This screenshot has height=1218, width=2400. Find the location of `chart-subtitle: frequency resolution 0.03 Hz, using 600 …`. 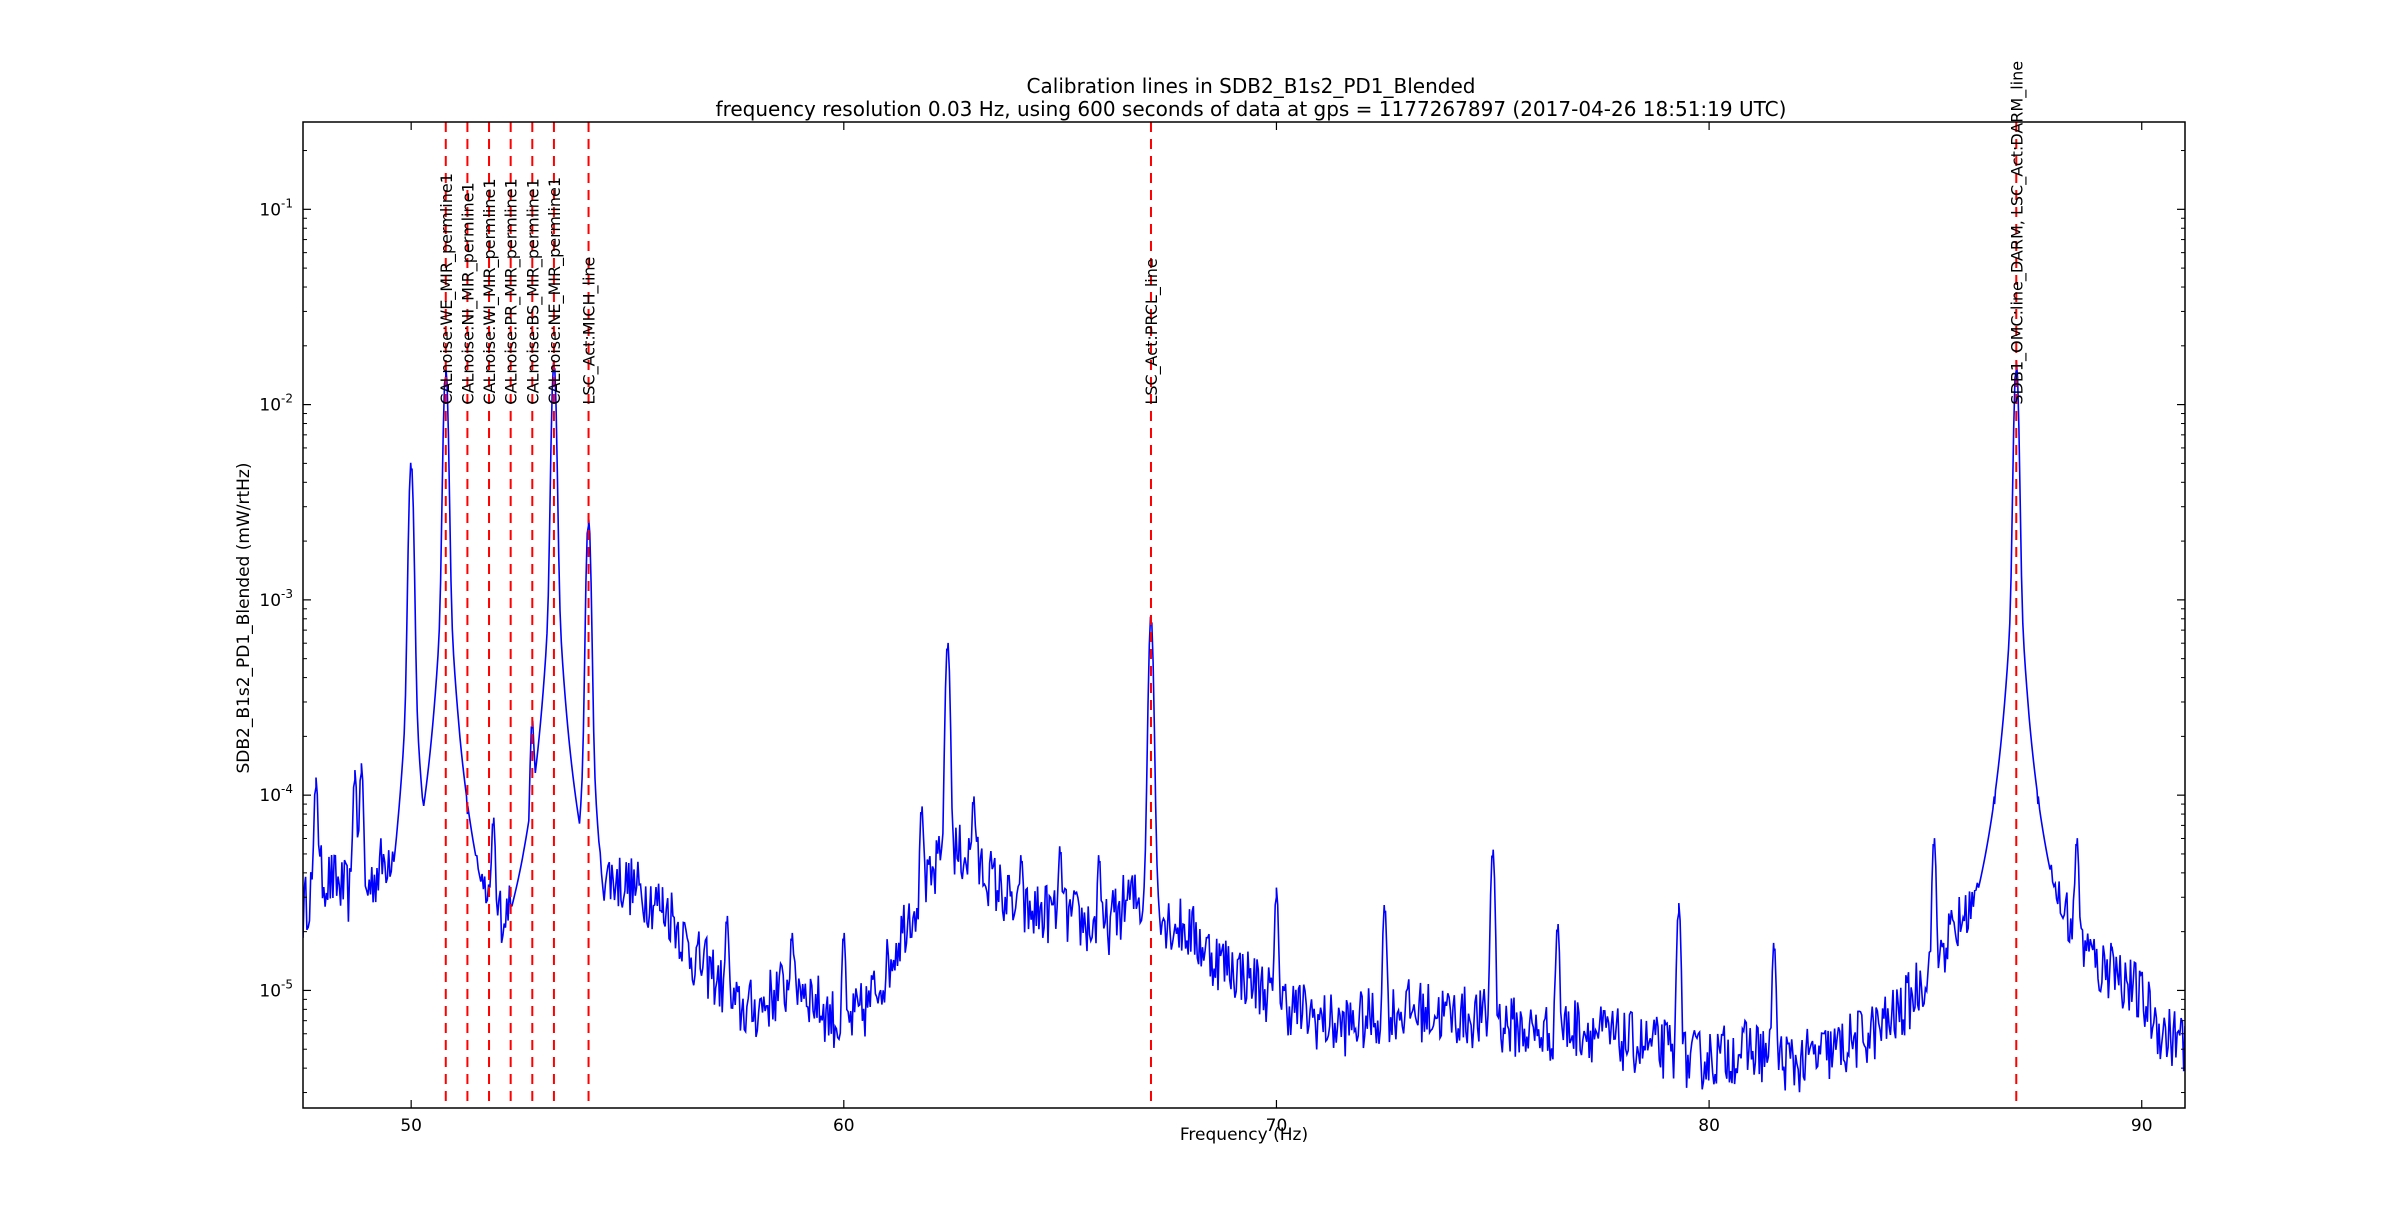

chart-subtitle: frequency resolution 0.03 Hz, using 600 … is located at coordinates (1251, 109).